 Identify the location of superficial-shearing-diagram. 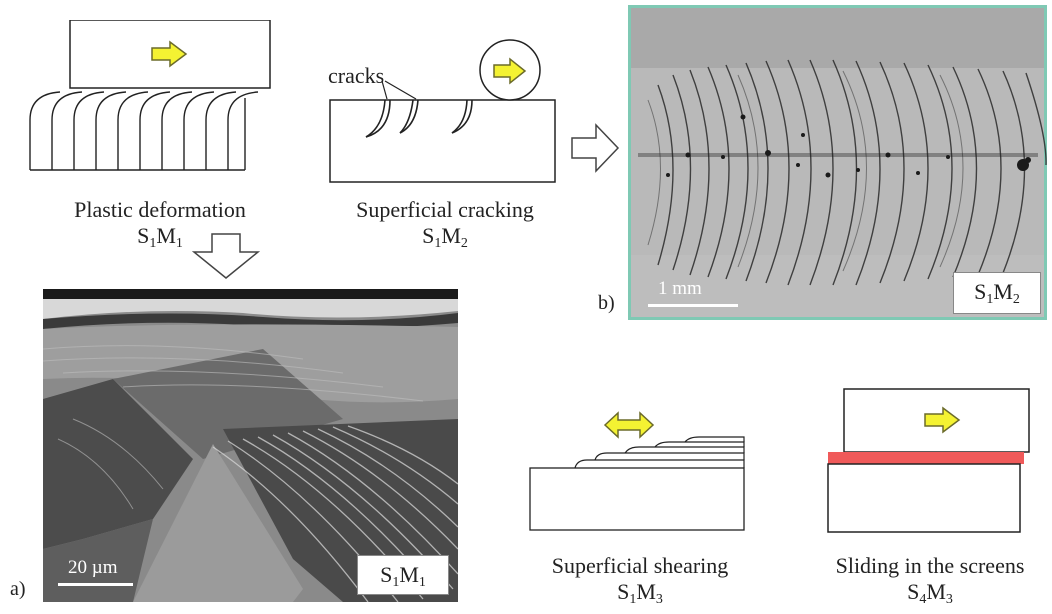
(637, 471).